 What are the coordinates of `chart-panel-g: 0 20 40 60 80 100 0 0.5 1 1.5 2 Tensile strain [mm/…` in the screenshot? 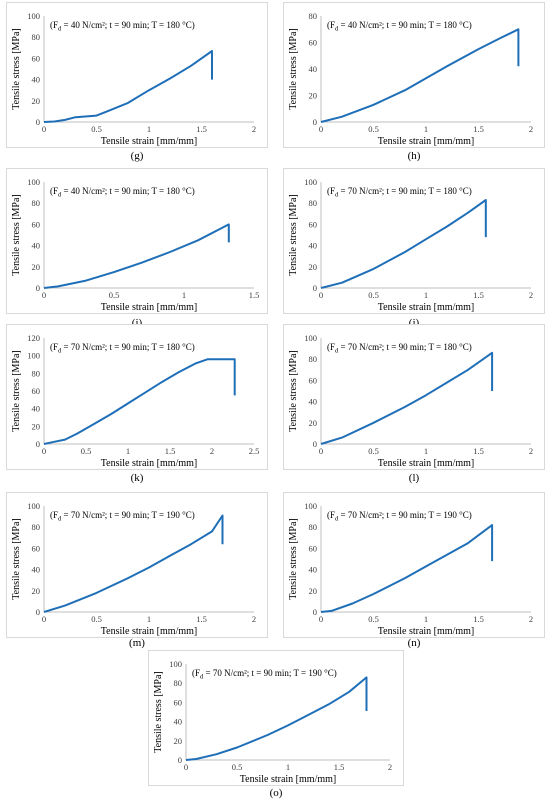 It's located at (137, 75).